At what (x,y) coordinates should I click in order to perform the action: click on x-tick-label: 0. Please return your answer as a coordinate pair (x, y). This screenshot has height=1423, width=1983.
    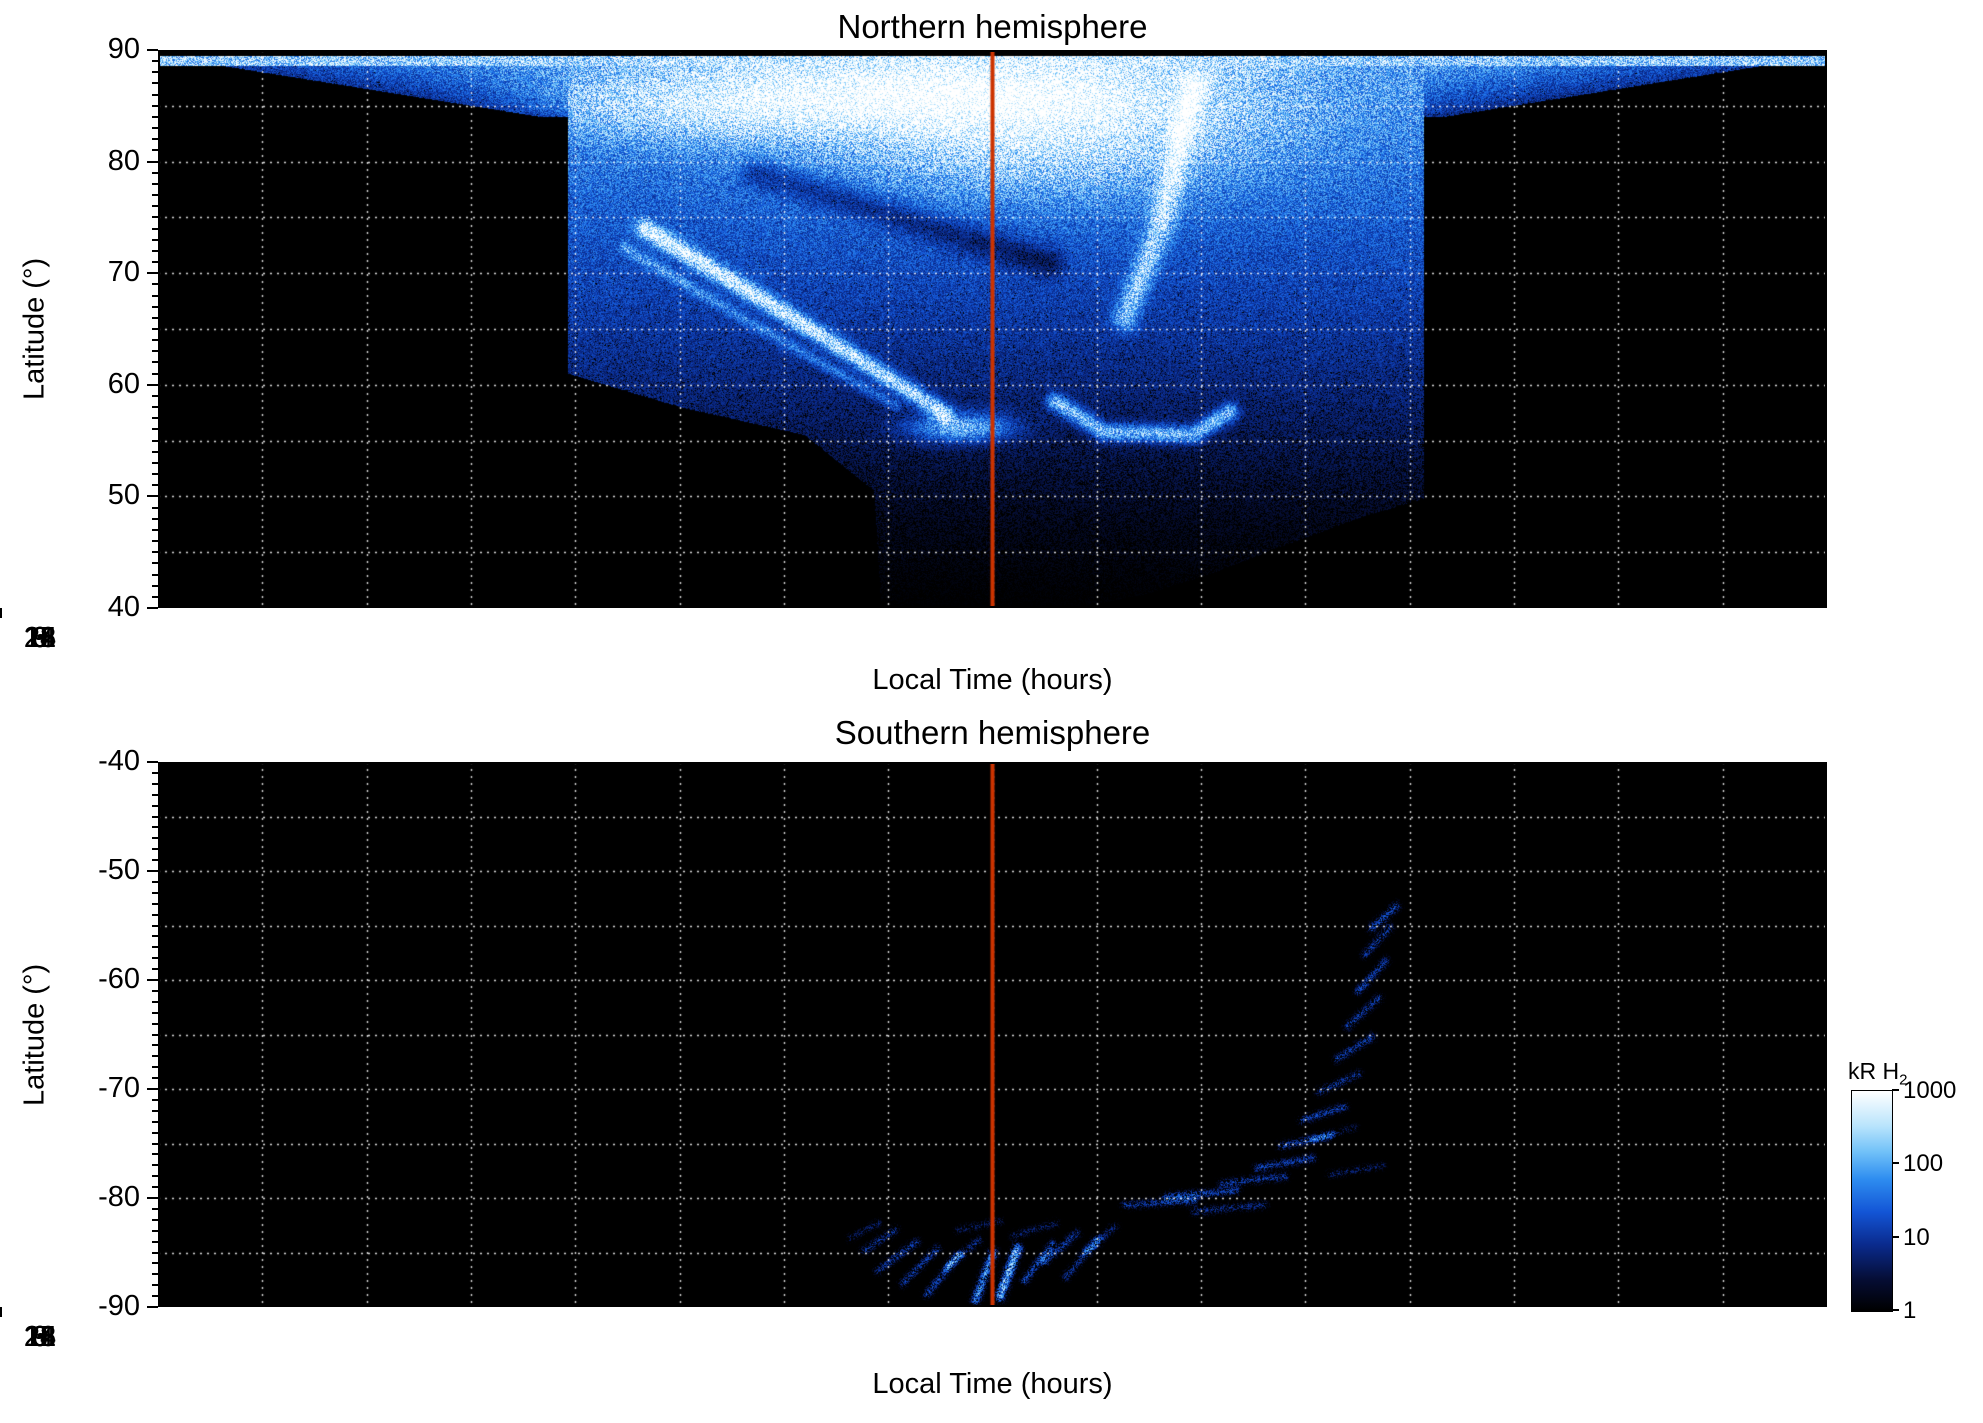
    Looking at the image, I should click on (40, 638).